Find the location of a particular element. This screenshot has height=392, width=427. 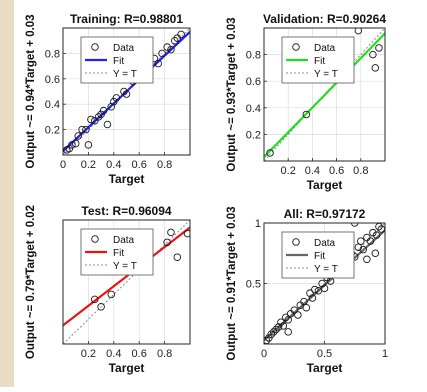

x-tick-label: 0.8 is located at coordinates (360, 171).